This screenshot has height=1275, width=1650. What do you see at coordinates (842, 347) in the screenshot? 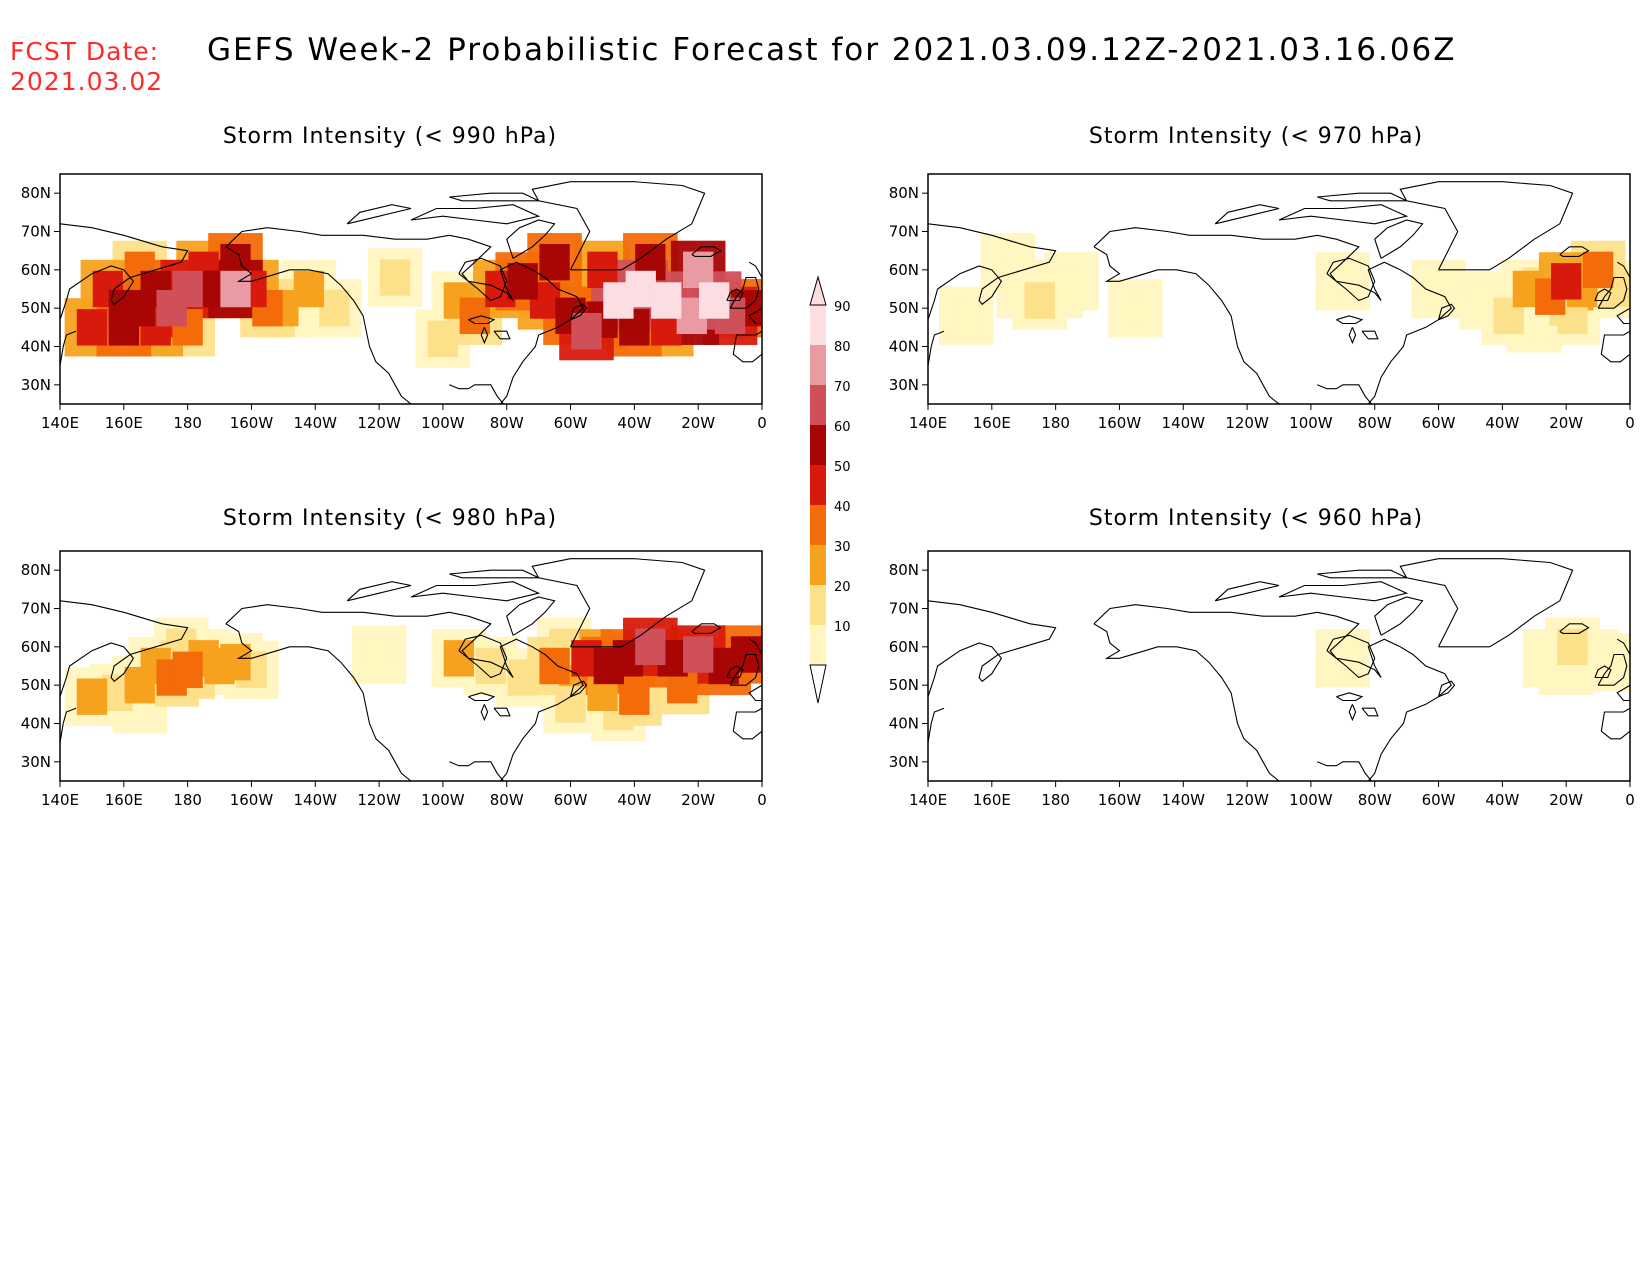
I see `colorbar-label-80: 80` at bounding box center [842, 347].